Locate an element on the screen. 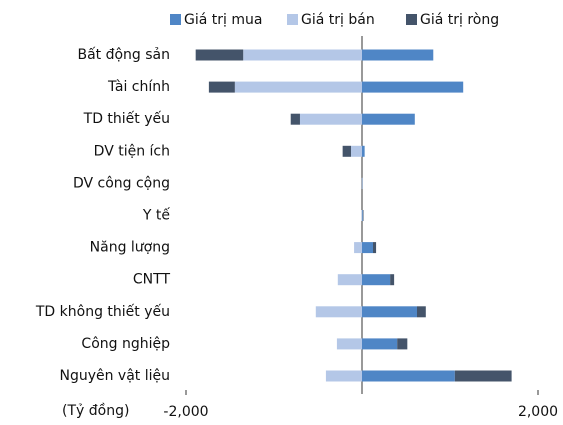 The width and height of the screenshot is (563, 425). y-tick-label: TD thiết yếu is located at coordinates (126, 118).